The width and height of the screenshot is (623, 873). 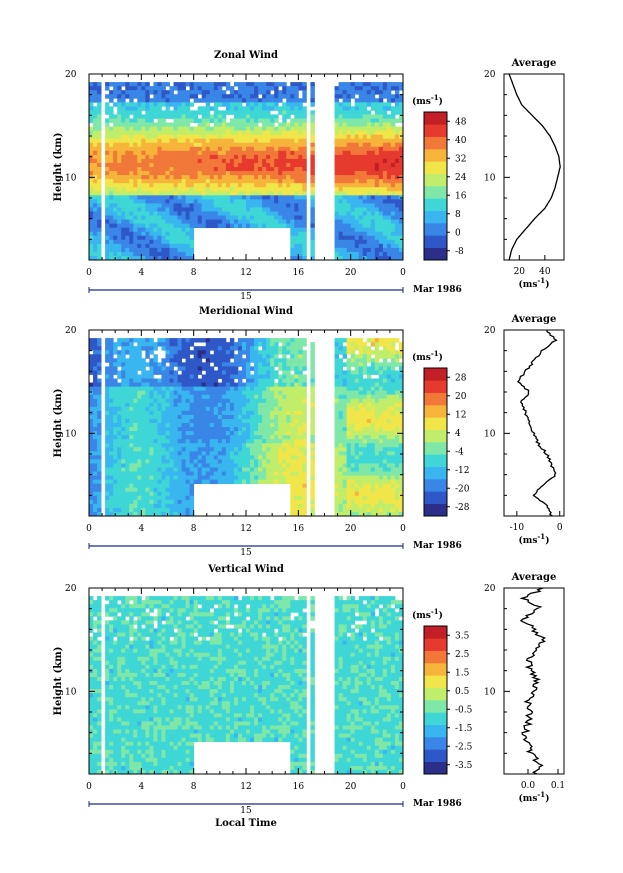 What do you see at coordinates (246, 311) in the screenshot?
I see `panel-title: Meridional Wind` at bounding box center [246, 311].